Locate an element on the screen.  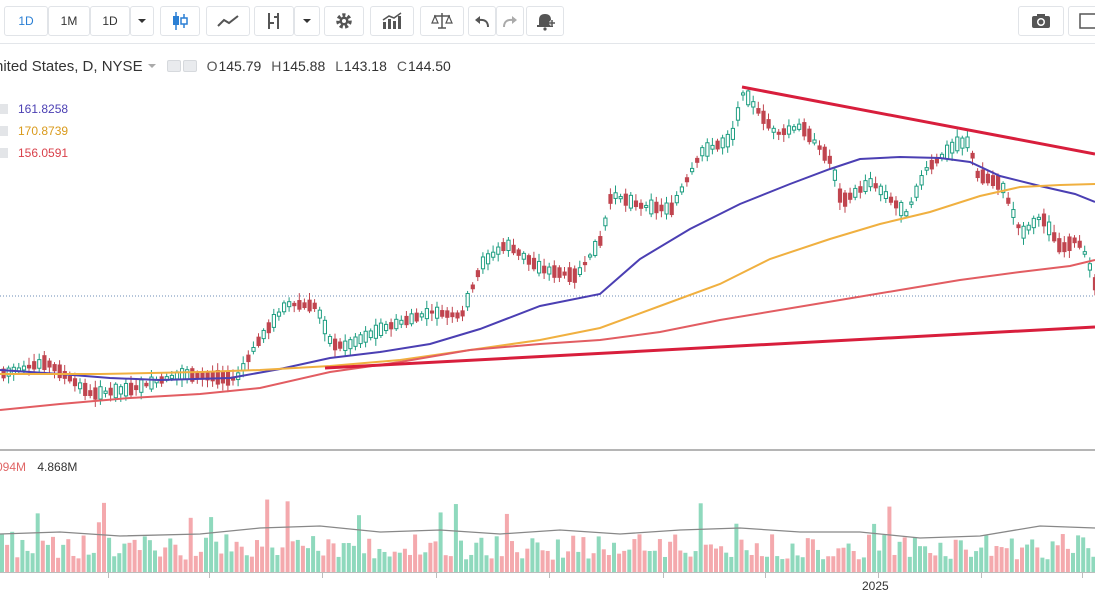
alert-button is located at coordinates (545, 21).